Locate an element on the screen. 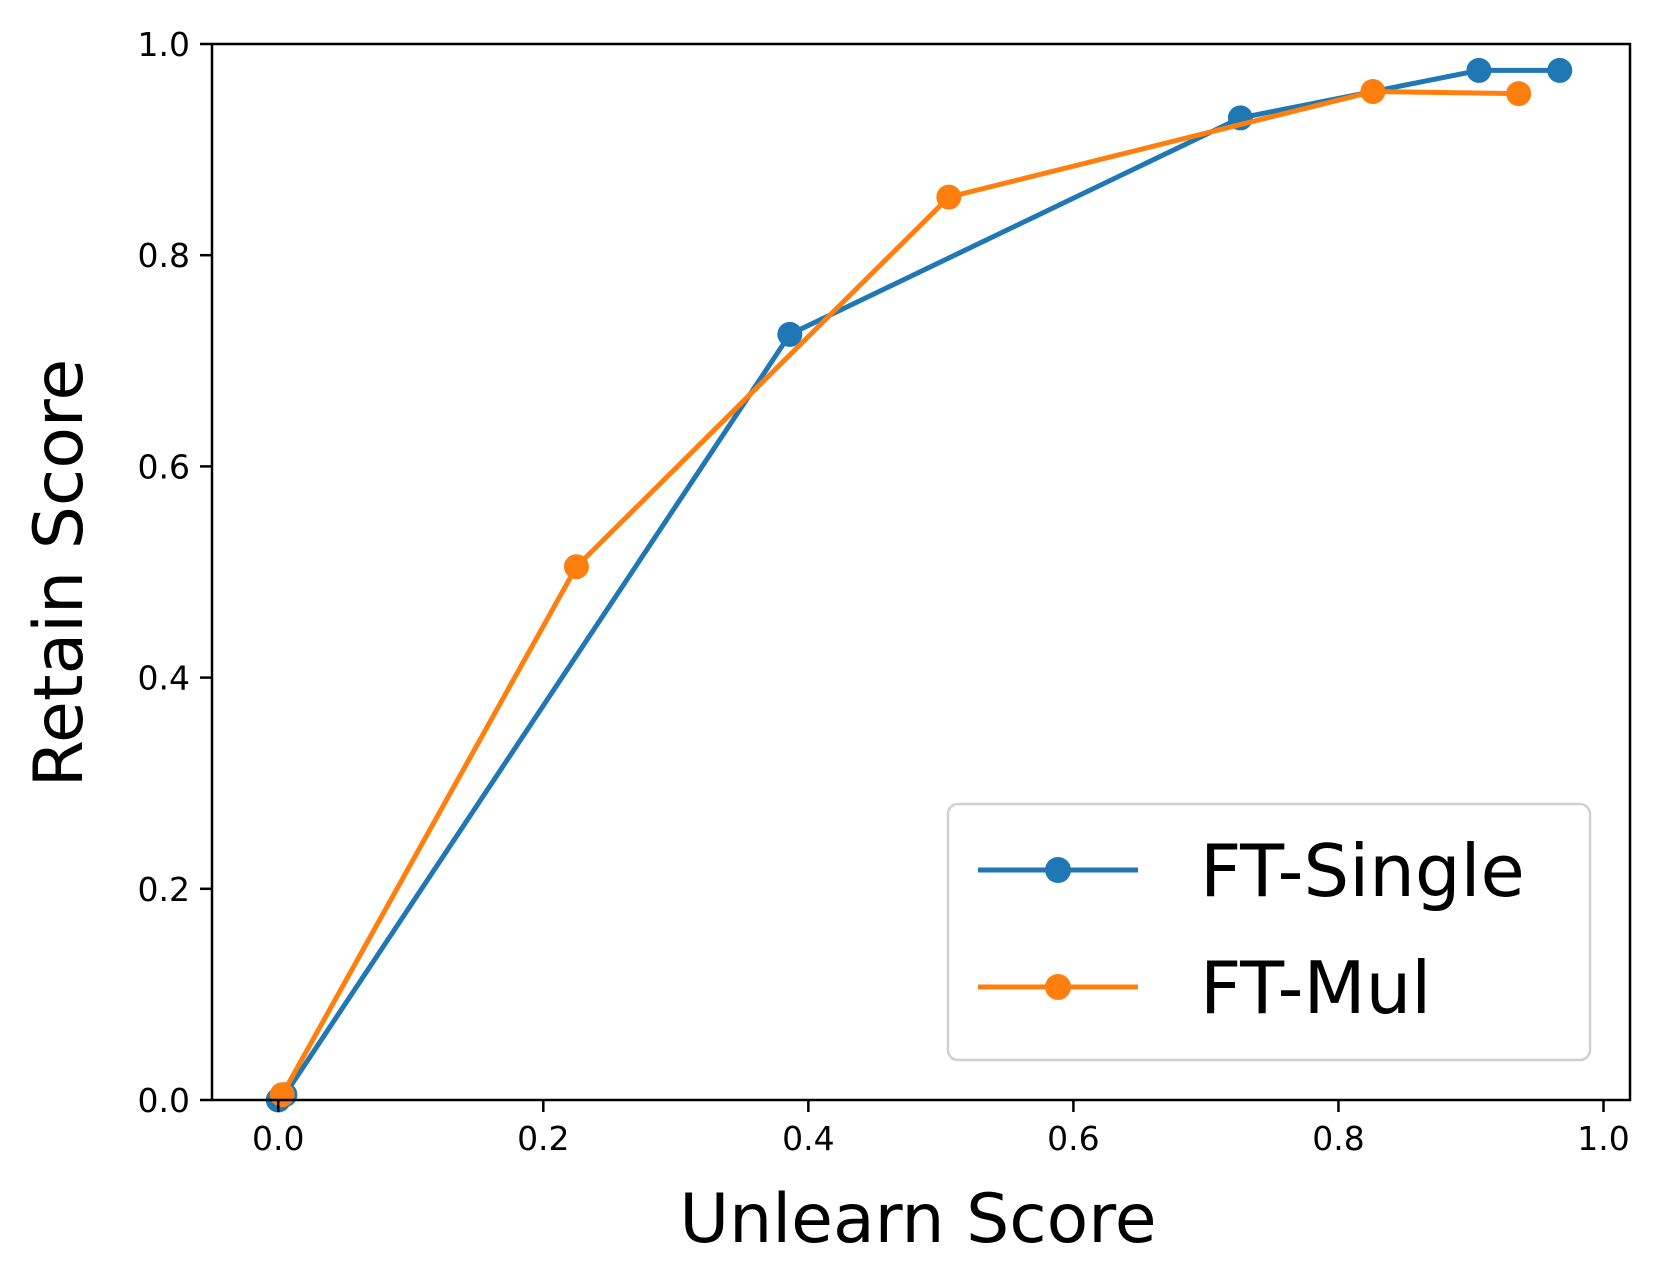 The height and width of the screenshot is (1283, 1660). y-tick-label: 0.6 is located at coordinates (164, 466).